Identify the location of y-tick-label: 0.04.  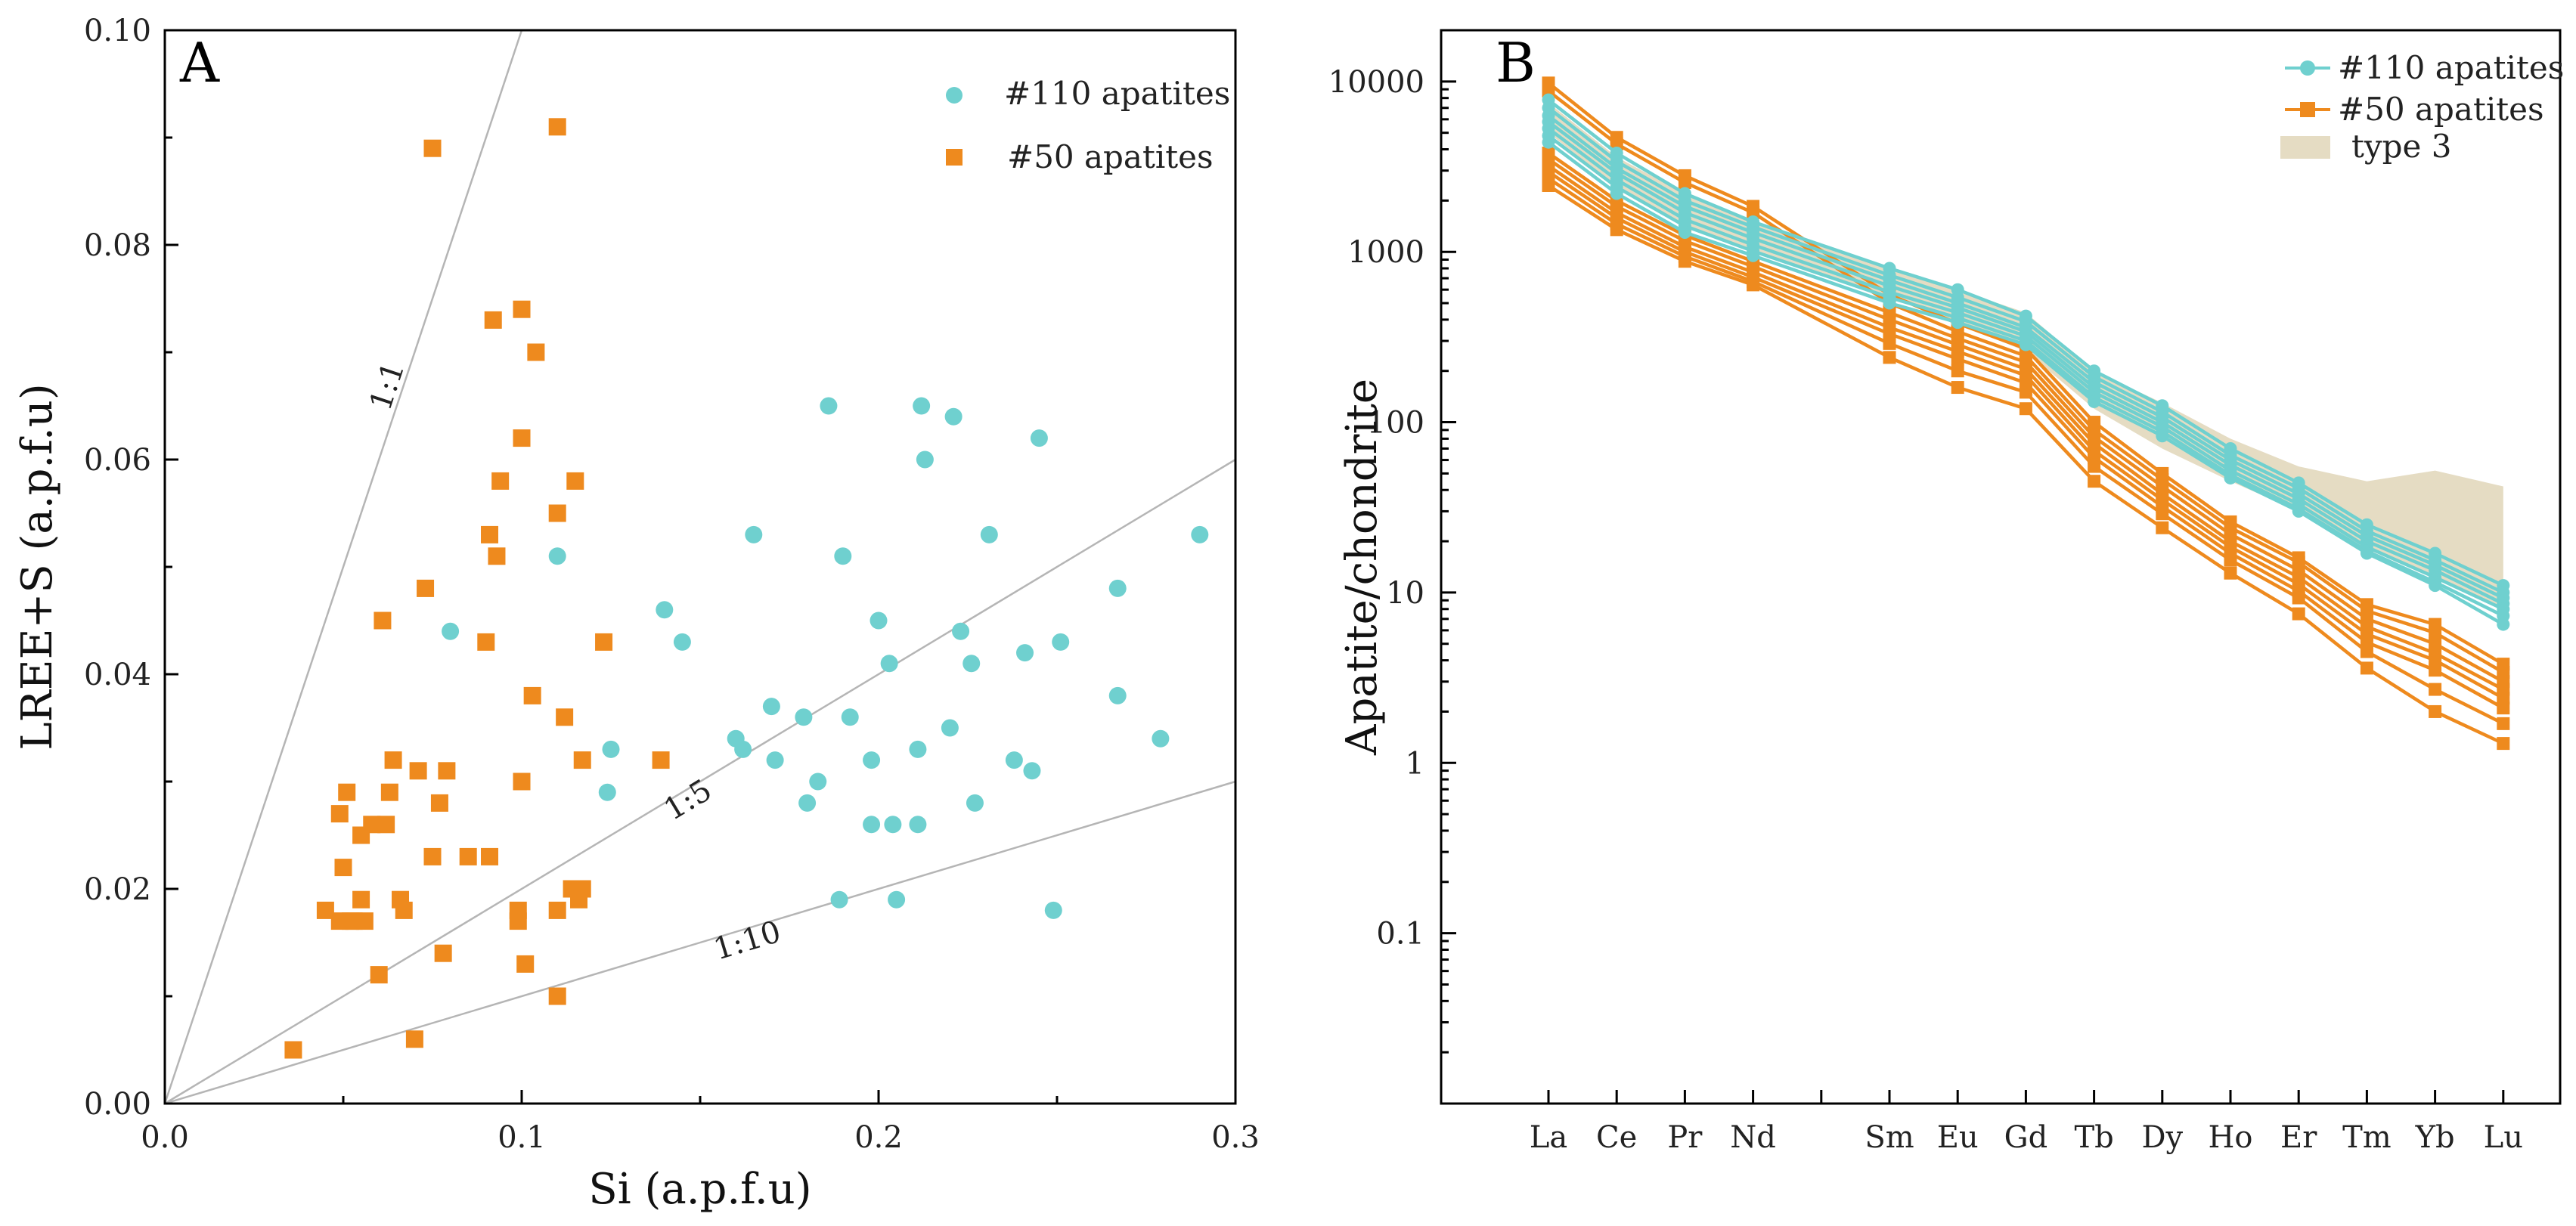
(117, 675).